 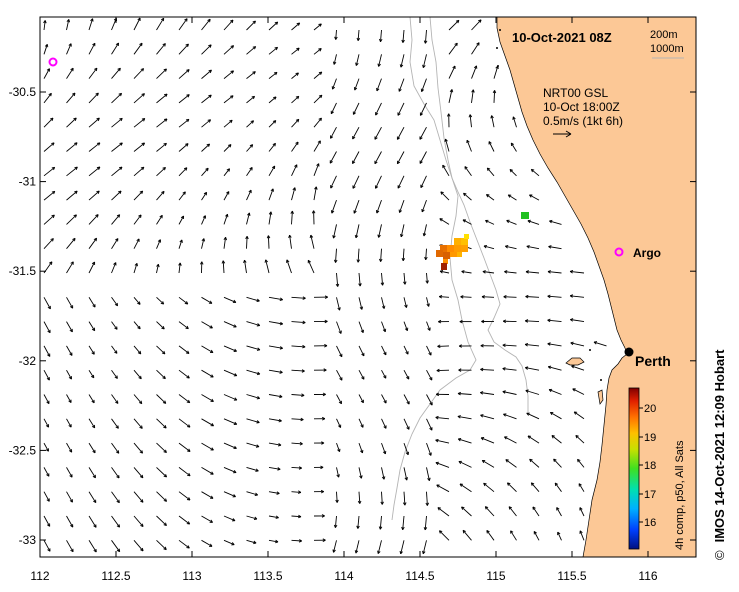 What do you see at coordinates (634, 468) in the screenshot?
I see `colorbar` at bounding box center [634, 468].